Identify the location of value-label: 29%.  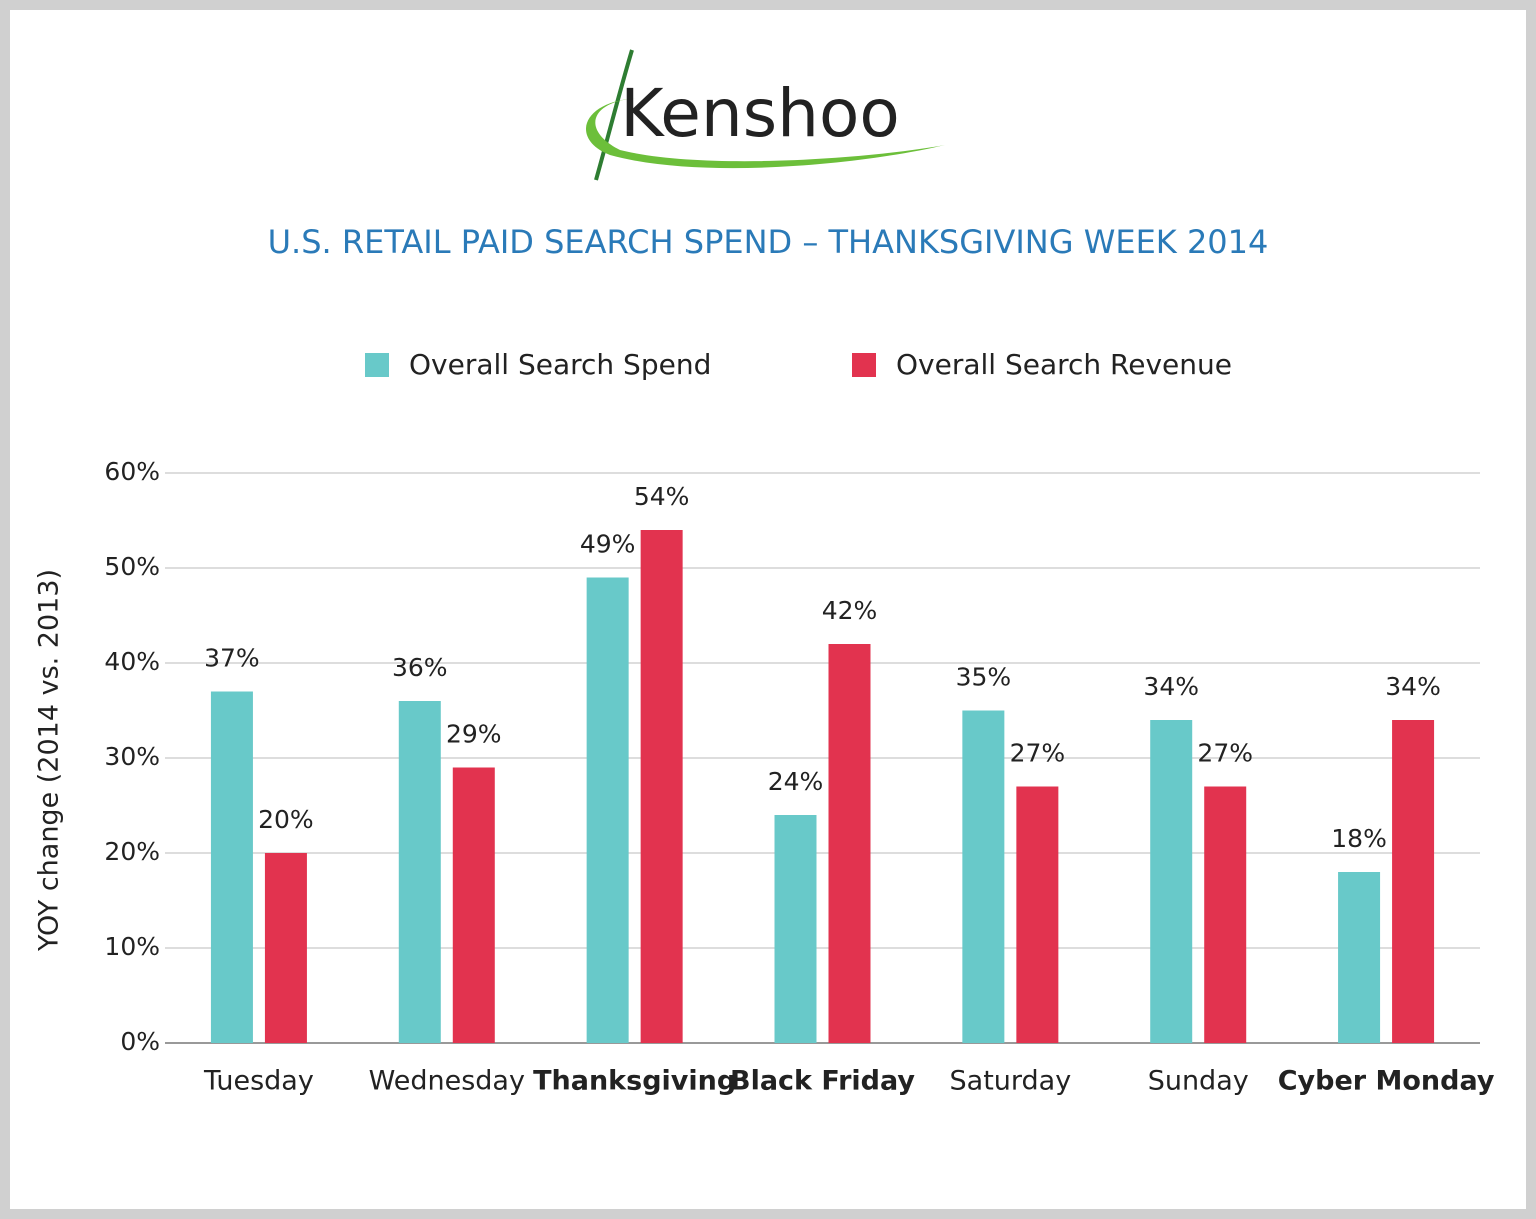
(474, 734).